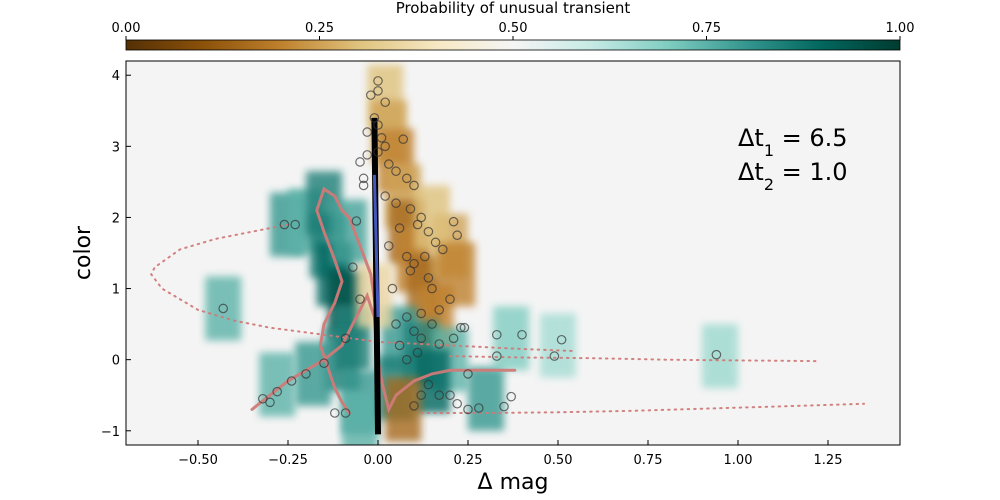 The width and height of the screenshot is (1000, 500). I want to click on annotation-line-1: Δt1 = 6.5, so click(793, 142).